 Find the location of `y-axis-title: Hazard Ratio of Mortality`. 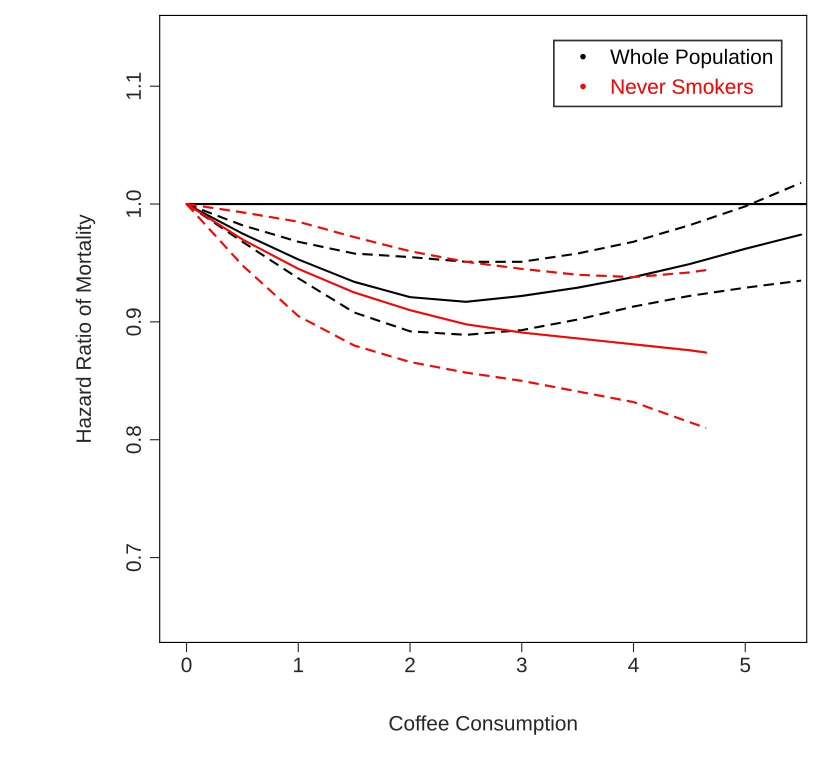

y-axis-title: Hazard Ratio of Mortality is located at coordinates (86, 328).